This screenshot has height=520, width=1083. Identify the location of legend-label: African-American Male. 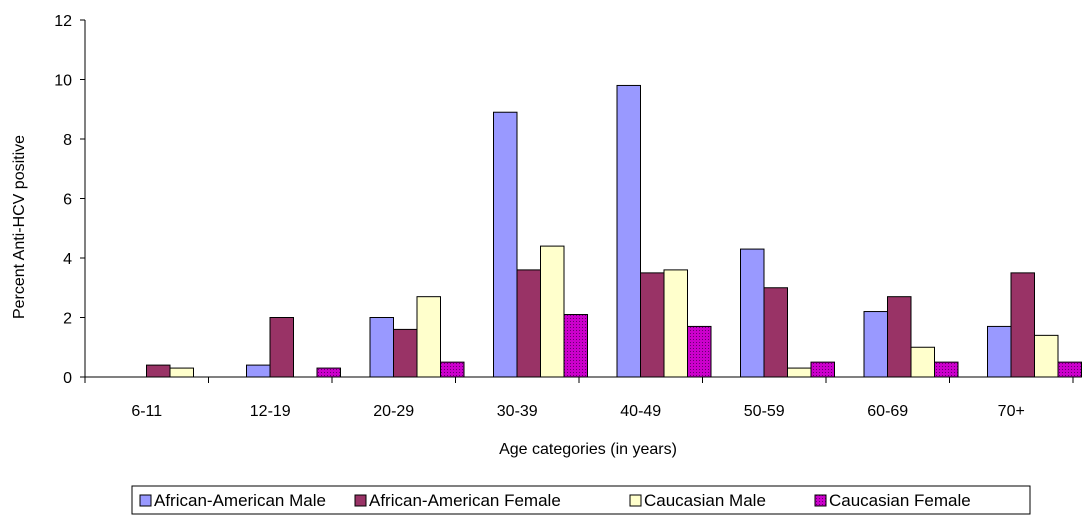
(240, 500).